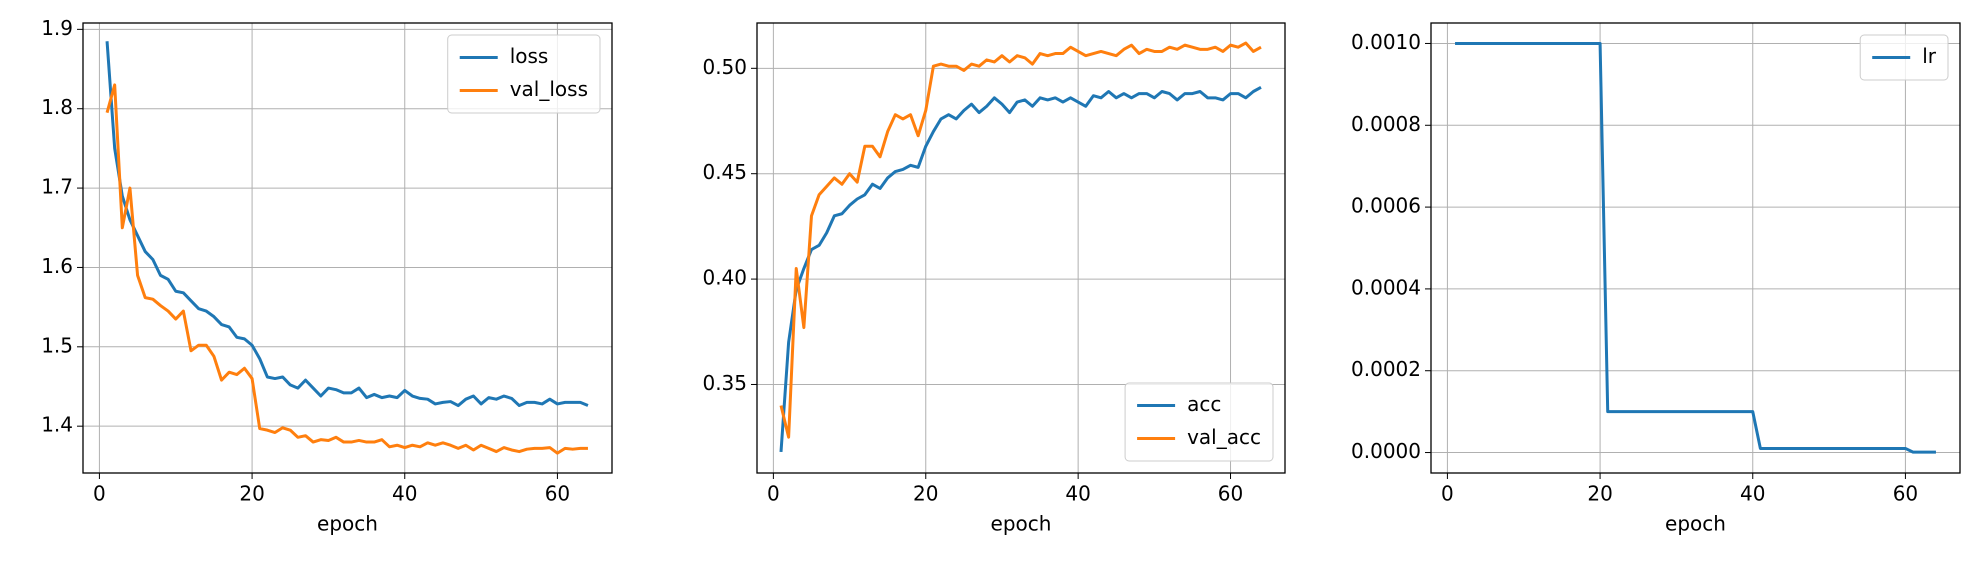 This screenshot has height=580, width=1979. Describe the element at coordinates (1386, 42) in the screenshot. I see `y-tick-label: 0.0010` at that location.